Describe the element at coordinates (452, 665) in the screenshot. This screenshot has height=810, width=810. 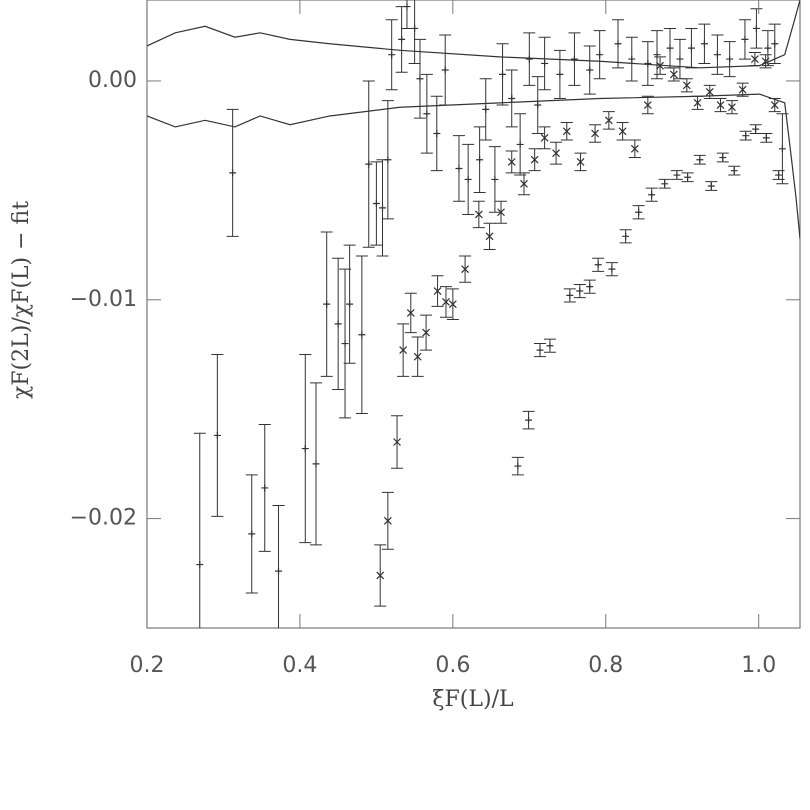
I see `x-tick-label: 0.6` at that location.